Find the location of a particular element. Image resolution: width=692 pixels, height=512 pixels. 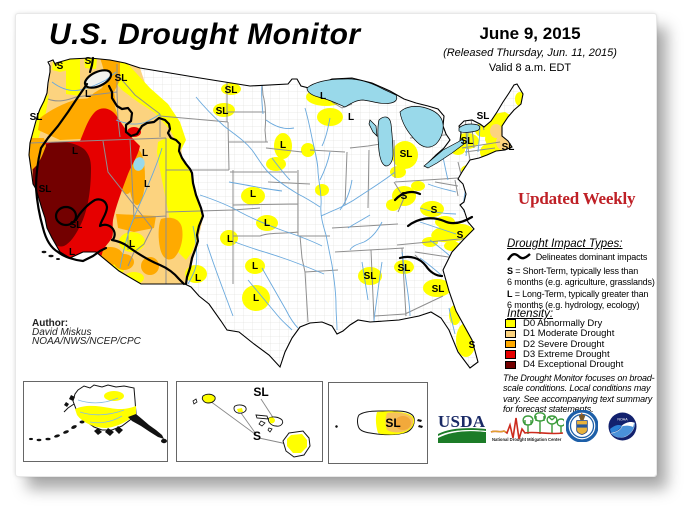

svg-text:National Drought Mitigation: National Drought Mitigation Center is located at coordinates (527, 439).